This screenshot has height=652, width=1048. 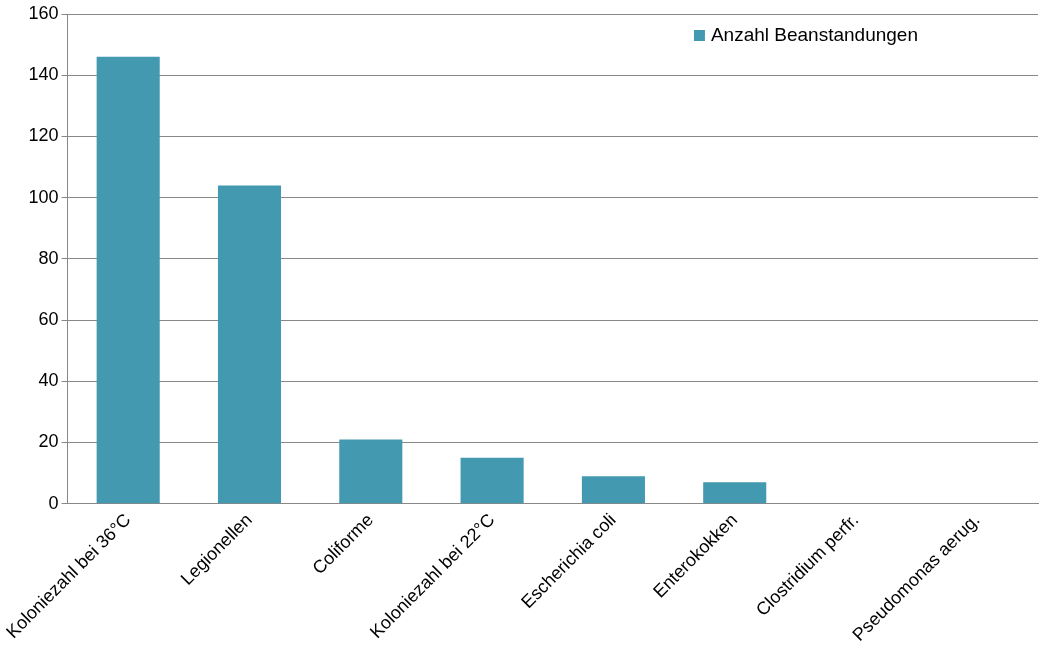 I want to click on legend-label: Anzahl Beanstandungen, so click(x=814, y=35).